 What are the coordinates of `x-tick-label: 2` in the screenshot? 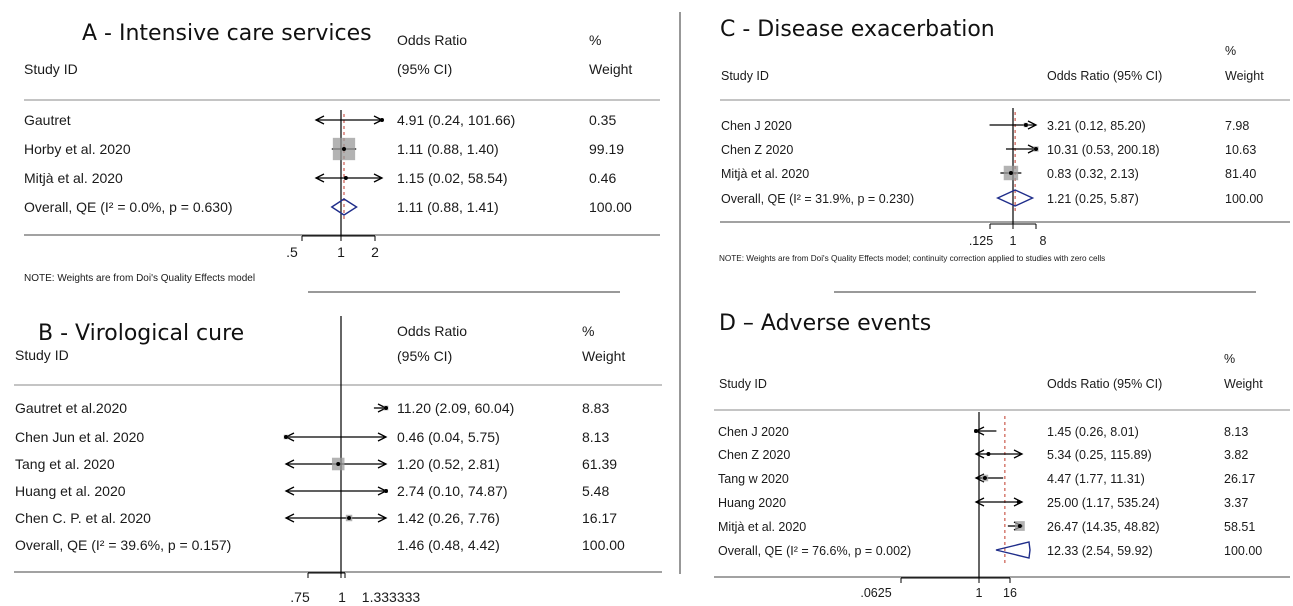 It's located at (375, 252).